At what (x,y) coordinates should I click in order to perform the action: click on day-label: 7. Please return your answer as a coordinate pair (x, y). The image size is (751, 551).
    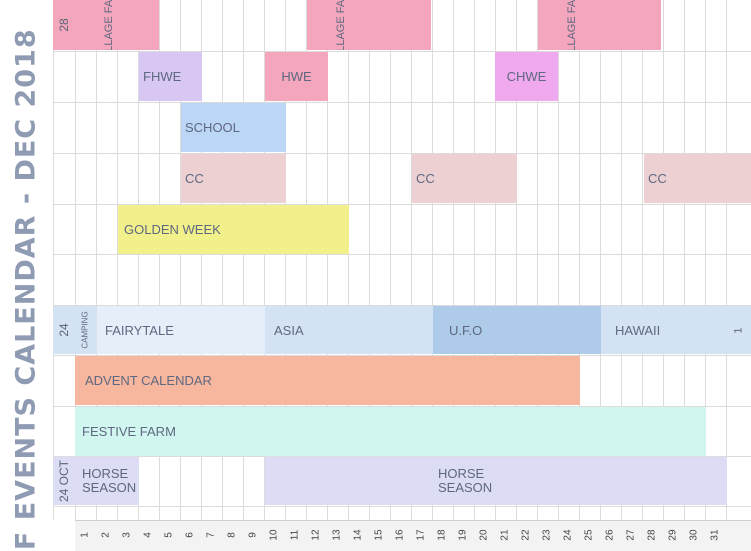
    Looking at the image, I should click on (211, 535).